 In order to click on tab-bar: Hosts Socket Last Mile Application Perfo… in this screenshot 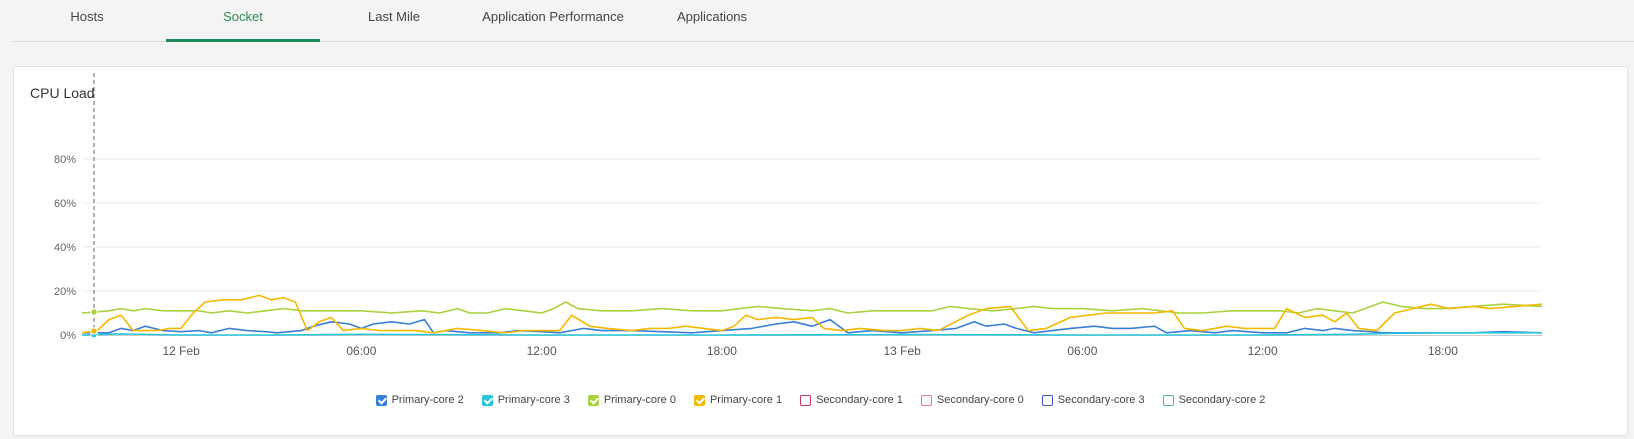, I will do `click(823, 21)`.